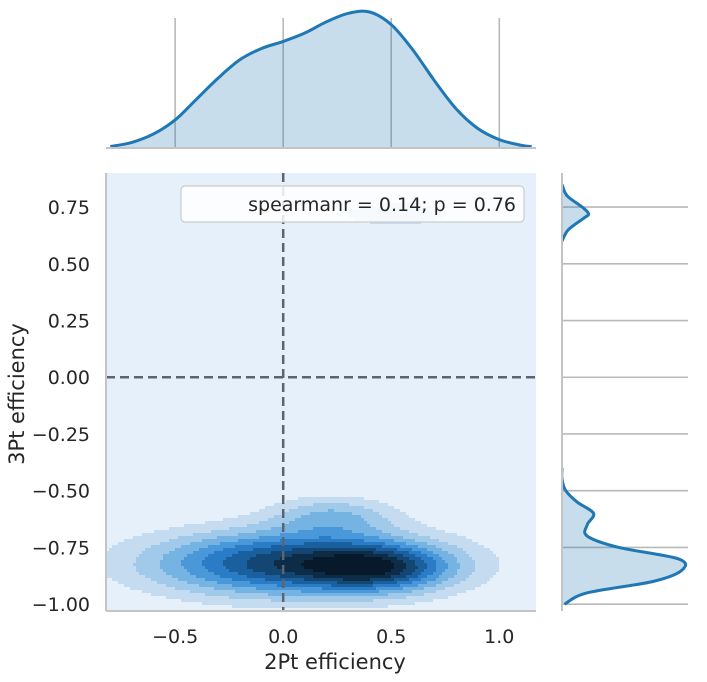 This screenshot has height=682, width=707. What do you see at coordinates (283, 637) in the screenshot?
I see `x-tick-label: 0.0` at bounding box center [283, 637].